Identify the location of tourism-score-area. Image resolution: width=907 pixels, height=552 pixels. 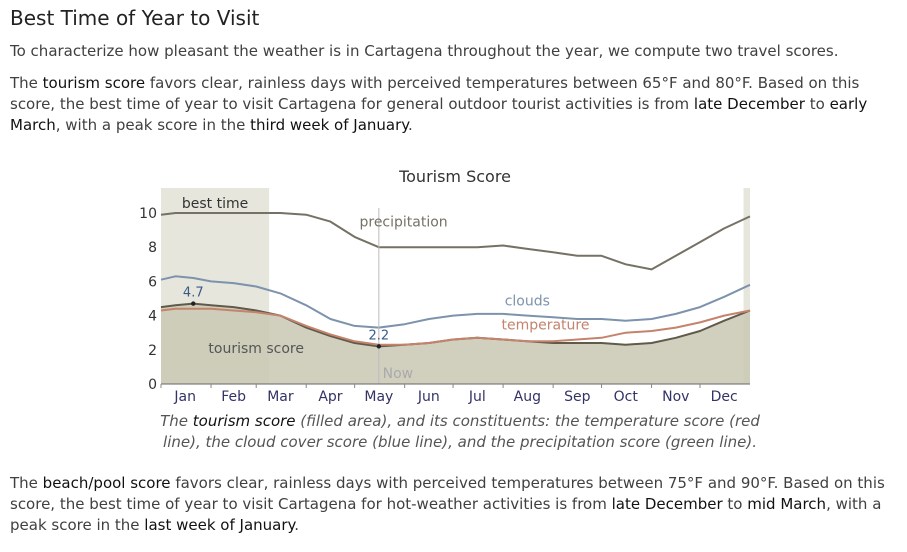
(455, 343).